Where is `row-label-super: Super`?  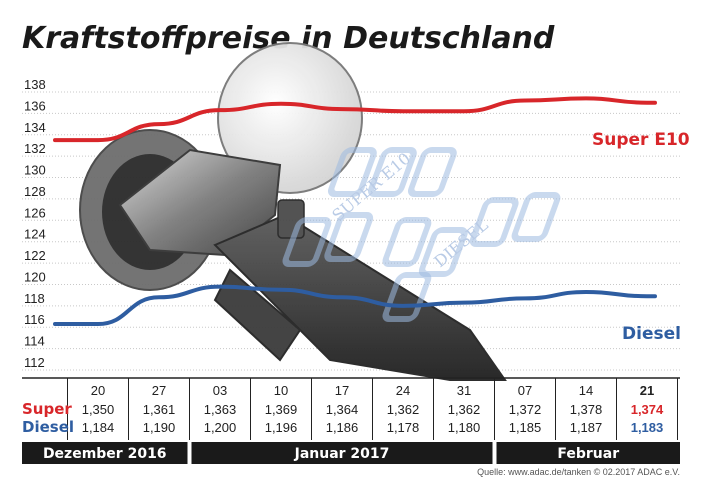
row-label-super: Super is located at coordinates (47, 409).